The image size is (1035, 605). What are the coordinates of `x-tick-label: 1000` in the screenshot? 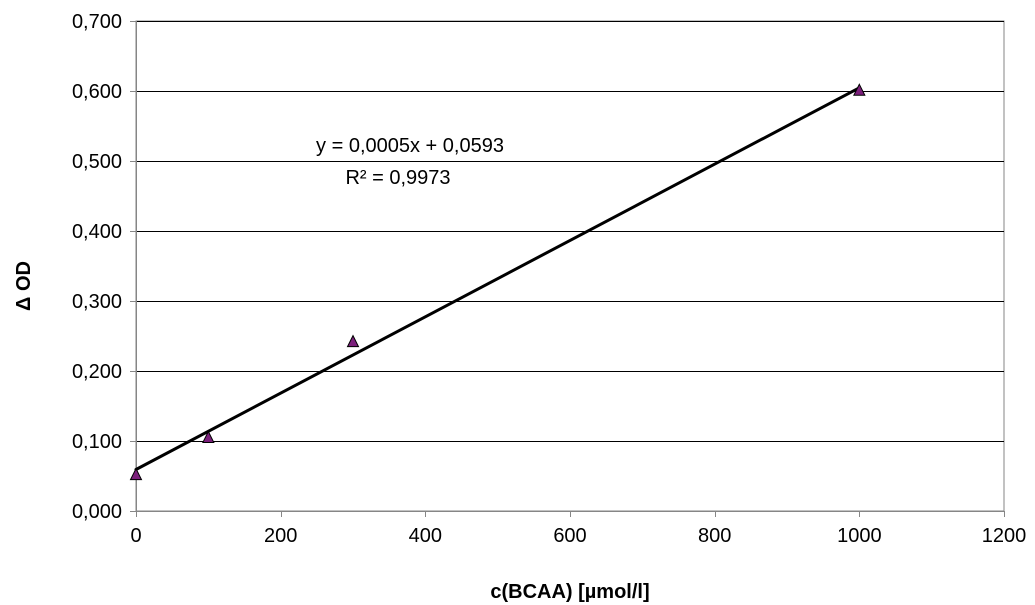 It's located at (859, 536).